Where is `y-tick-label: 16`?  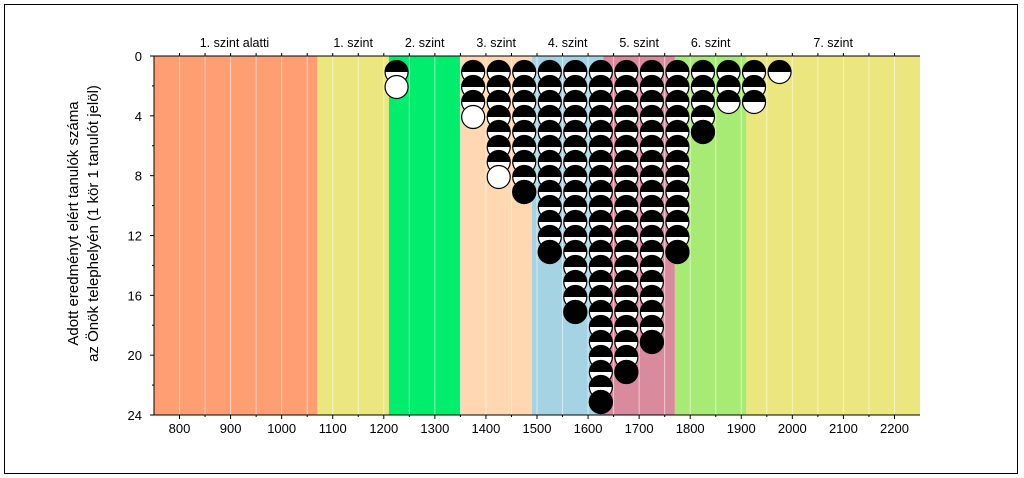 y-tick-label: 16 is located at coordinates (135, 295).